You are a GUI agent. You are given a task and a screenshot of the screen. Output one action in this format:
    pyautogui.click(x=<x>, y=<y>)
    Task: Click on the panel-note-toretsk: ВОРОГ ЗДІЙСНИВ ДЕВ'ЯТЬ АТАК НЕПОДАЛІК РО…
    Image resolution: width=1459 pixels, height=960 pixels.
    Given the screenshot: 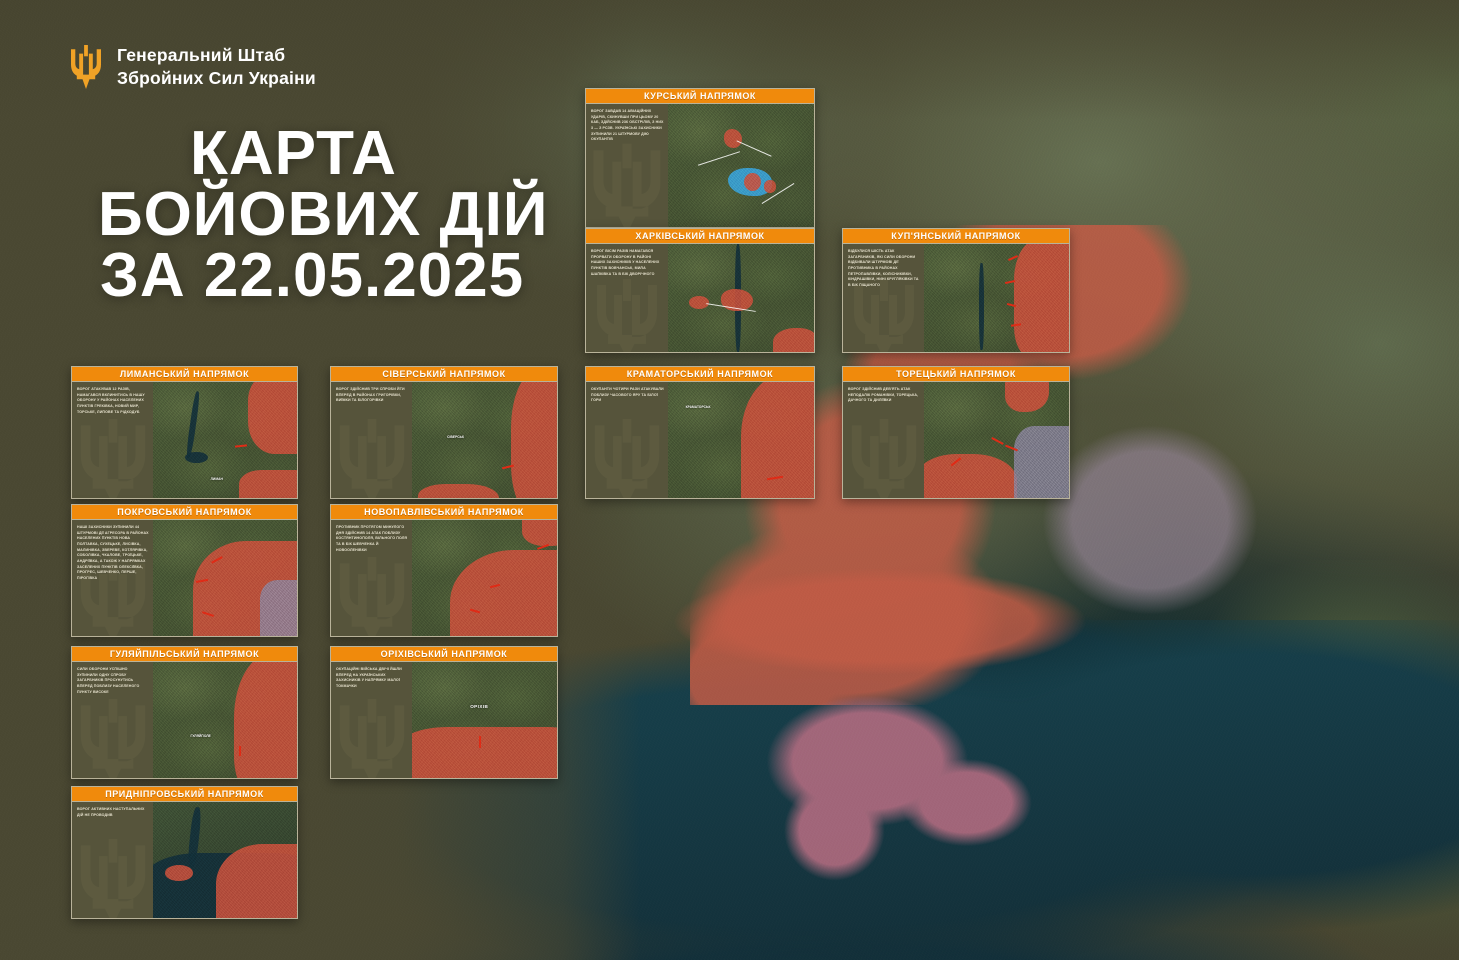 What is the action you would take?
    pyautogui.click(x=883, y=395)
    